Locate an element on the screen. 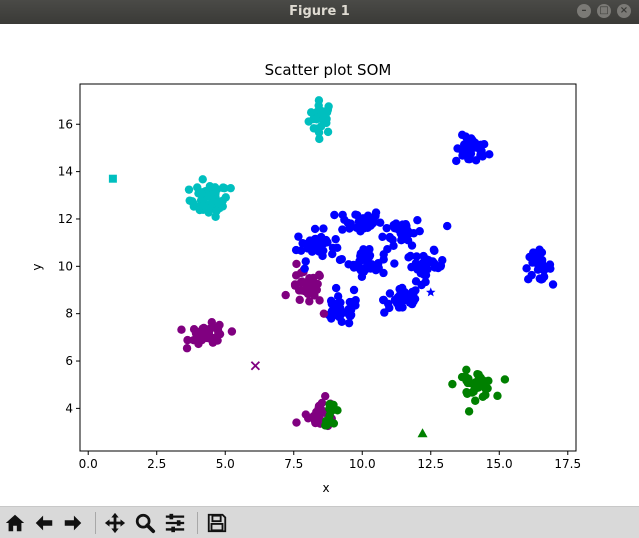  x-axis-label: x is located at coordinates (325, 488).